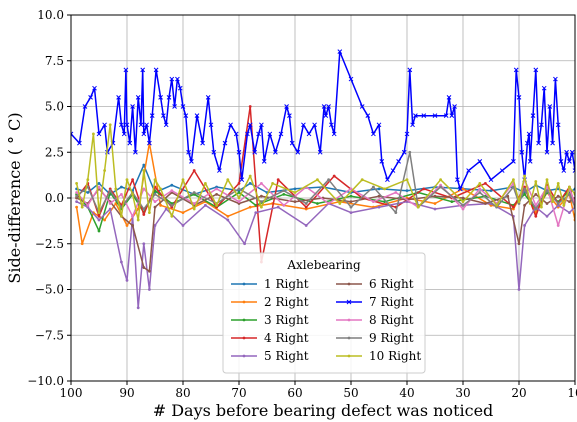 Image resolution: width=577 pixels, height=422 pixels. Describe the element at coordinates (324, 313) in the screenshot. I see `legend-box` at that location.